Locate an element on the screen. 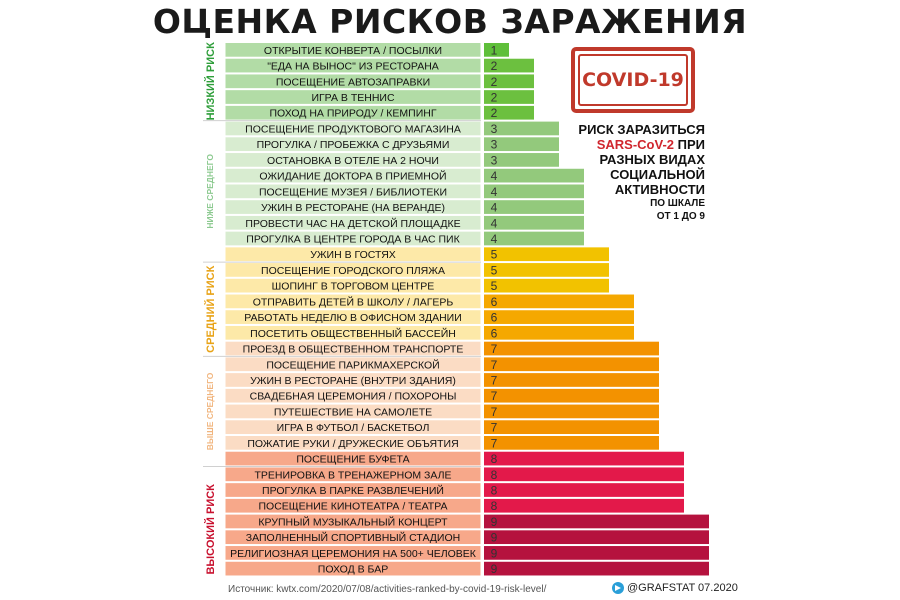 This screenshot has height=600, width=900. info-line-6: ПО ШКАЛЕ is located at coordinates (677, 203).